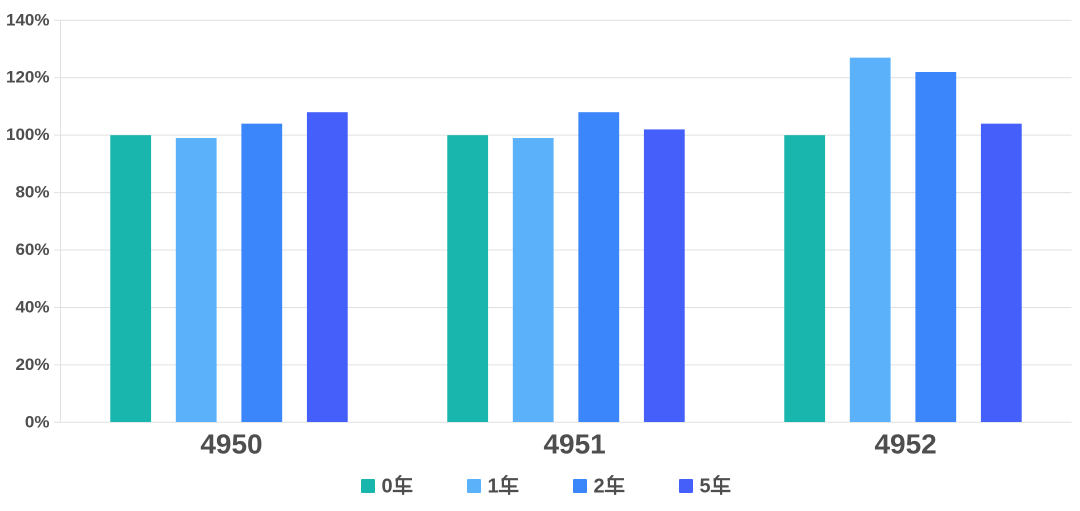 The width and height of the screenshot is (1080, 511). Describe the element at coordinates (32, 306) in the screenshot. I see `svg-text: 40%` at that location.